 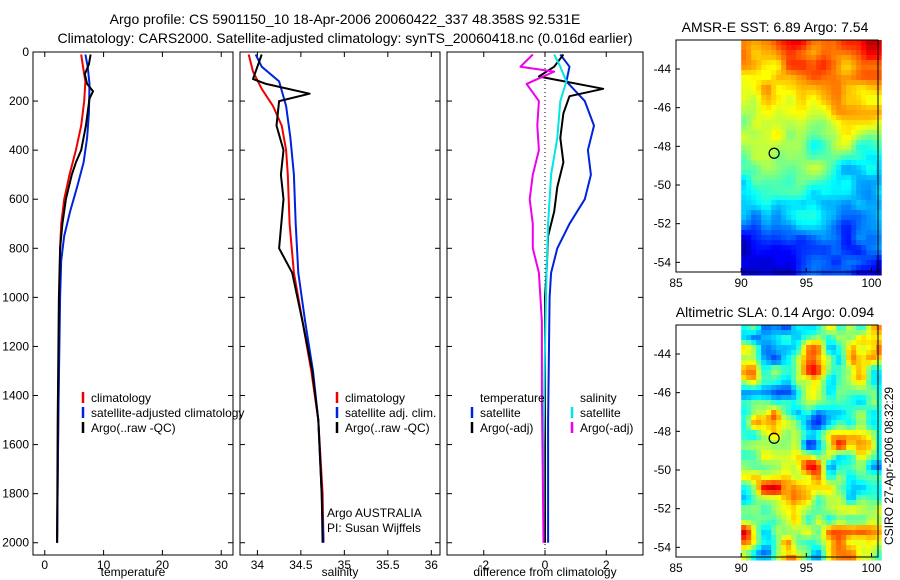 I want to click on x-tick-label: 35.5, so click(x=388, y=565).